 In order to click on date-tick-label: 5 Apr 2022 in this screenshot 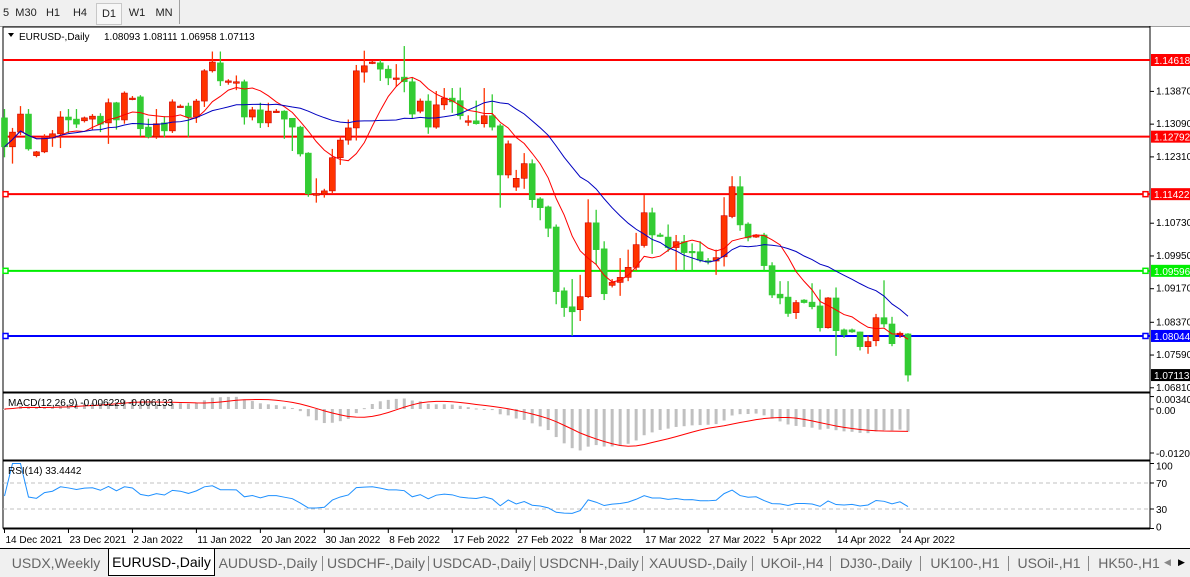, I will do `click(797, 540)`.